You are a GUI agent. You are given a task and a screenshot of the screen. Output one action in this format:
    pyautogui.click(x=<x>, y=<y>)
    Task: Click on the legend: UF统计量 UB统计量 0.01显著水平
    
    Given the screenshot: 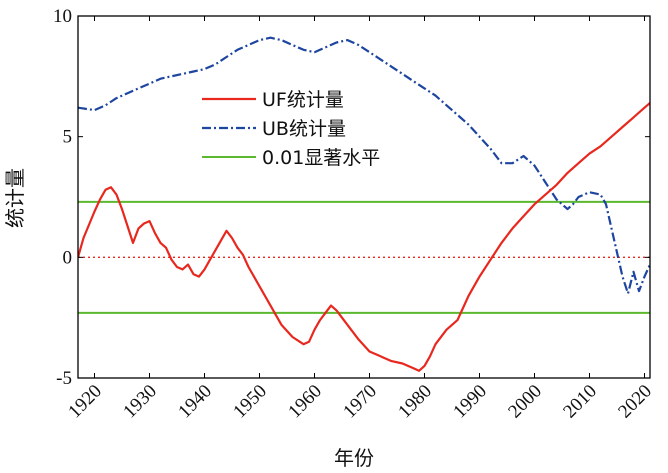 What is the action you would take?
    pyautogui.click(x=291, y=129)
    